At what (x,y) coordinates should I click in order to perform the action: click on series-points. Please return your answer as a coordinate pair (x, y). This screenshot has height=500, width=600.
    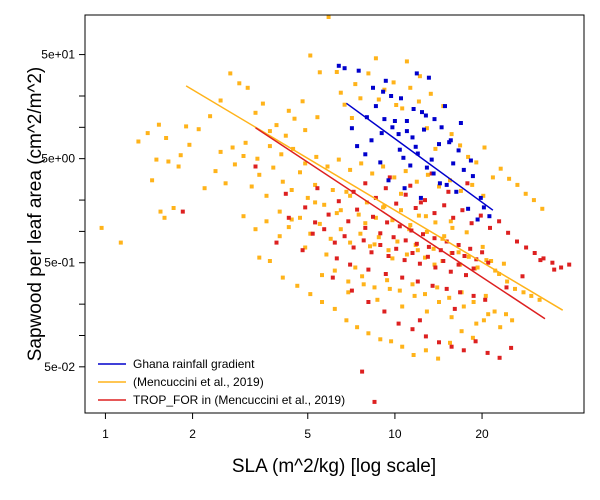
    Looking at the image, I should click on (414, 142).